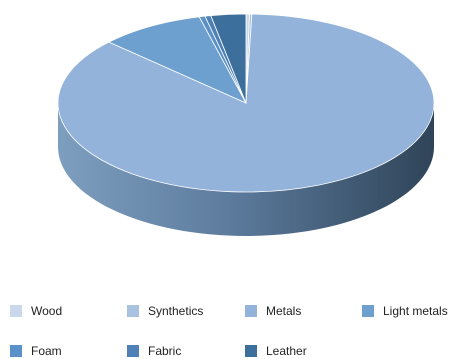 Image resolution: width=453 pixels, height=359 pixels. I want to click on legend-item-metals: Metals, so click(273, 311).